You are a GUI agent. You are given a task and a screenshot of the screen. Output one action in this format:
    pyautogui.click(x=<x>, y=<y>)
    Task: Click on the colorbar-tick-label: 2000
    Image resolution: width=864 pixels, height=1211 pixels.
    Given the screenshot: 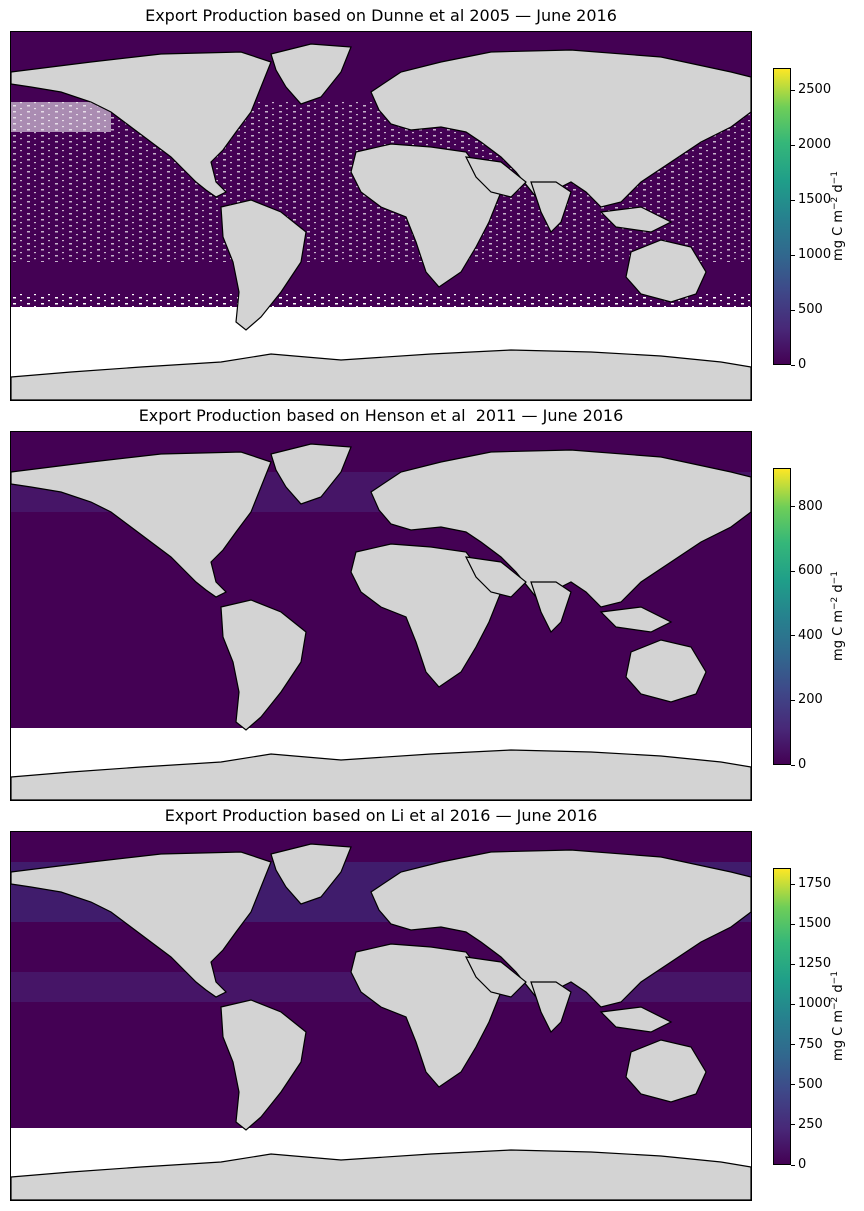 What is the action you would take?
    pyautogui.click(x=815, y=144)
    